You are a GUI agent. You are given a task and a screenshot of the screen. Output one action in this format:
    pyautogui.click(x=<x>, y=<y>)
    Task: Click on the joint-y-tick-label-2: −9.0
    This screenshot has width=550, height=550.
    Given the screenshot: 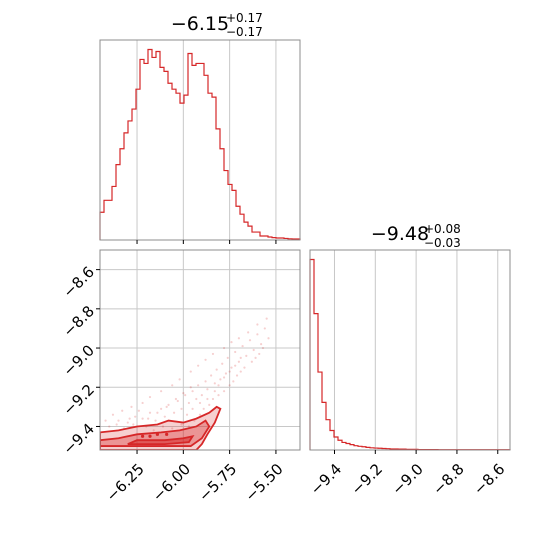 What is the action you would take?
    pyautogui.click(x=79, y=360)
    